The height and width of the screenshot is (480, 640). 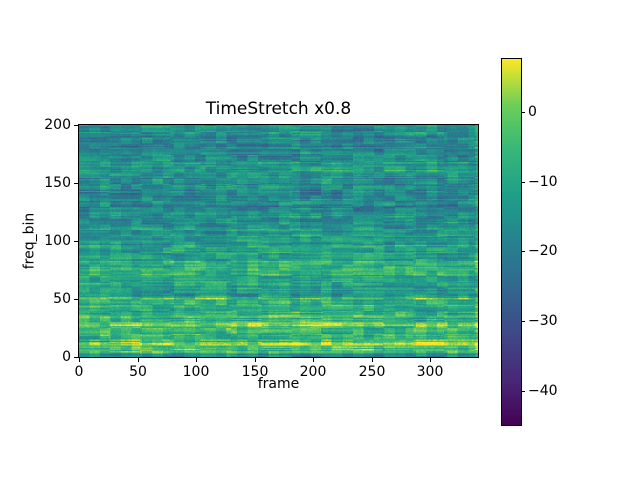 What do you see at coordinates (57, 241) in the screenshot?
I see `y-tick-label: 100` at bounding box center [57, 241].